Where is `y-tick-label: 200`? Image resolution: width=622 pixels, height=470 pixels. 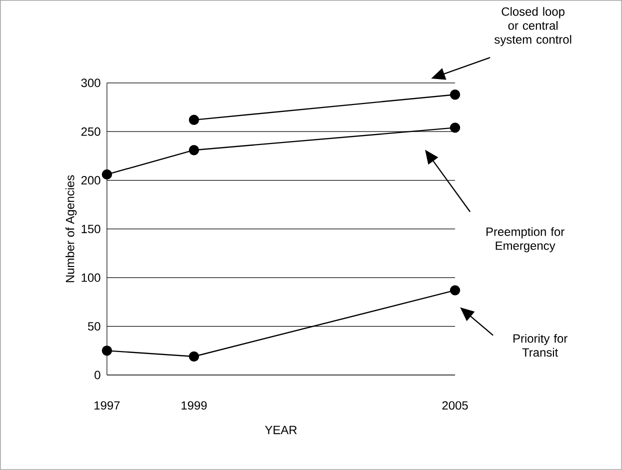 y-tick-label: 200 is located at coordinates (90, 180).